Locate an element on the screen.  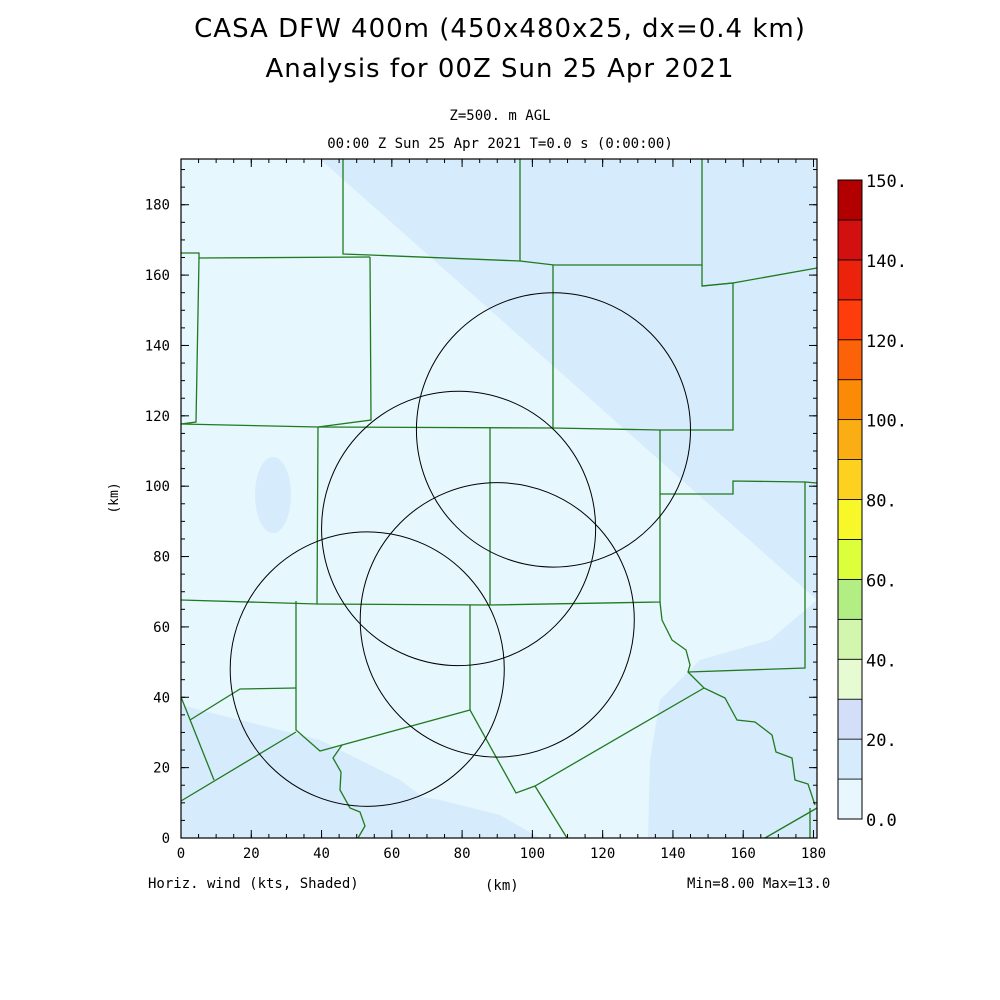
colorbar-labels: 150. 140. 120. 100. 80. 60. 40. 20. 0.0 is located at coordinates (886, 501).